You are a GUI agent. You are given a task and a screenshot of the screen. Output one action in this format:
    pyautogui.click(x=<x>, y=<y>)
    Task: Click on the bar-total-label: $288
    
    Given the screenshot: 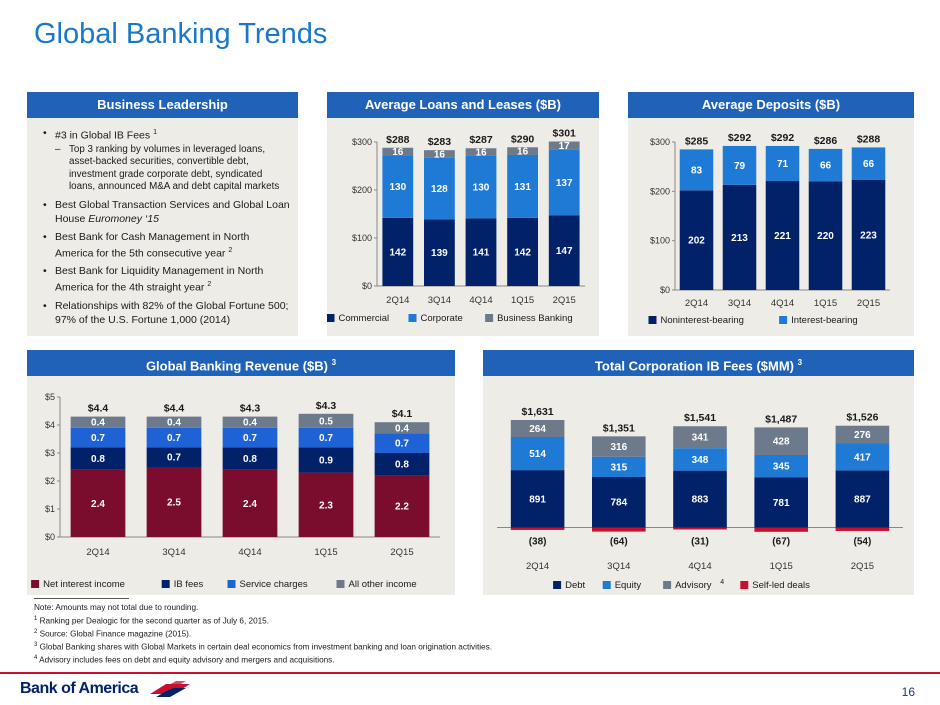 What is the action you would take?
    pyautogui.click(x=398, y=140)
    